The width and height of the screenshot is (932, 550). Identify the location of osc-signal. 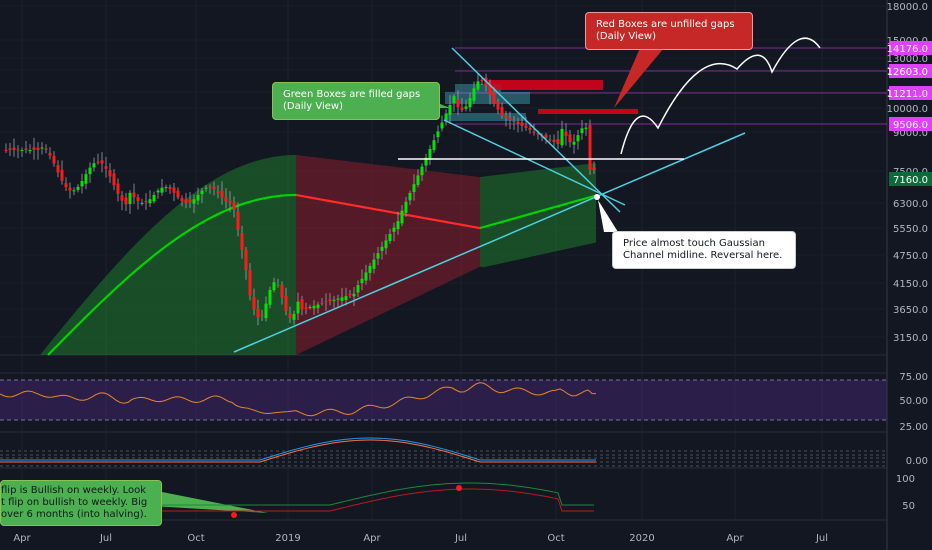
(372, 500).